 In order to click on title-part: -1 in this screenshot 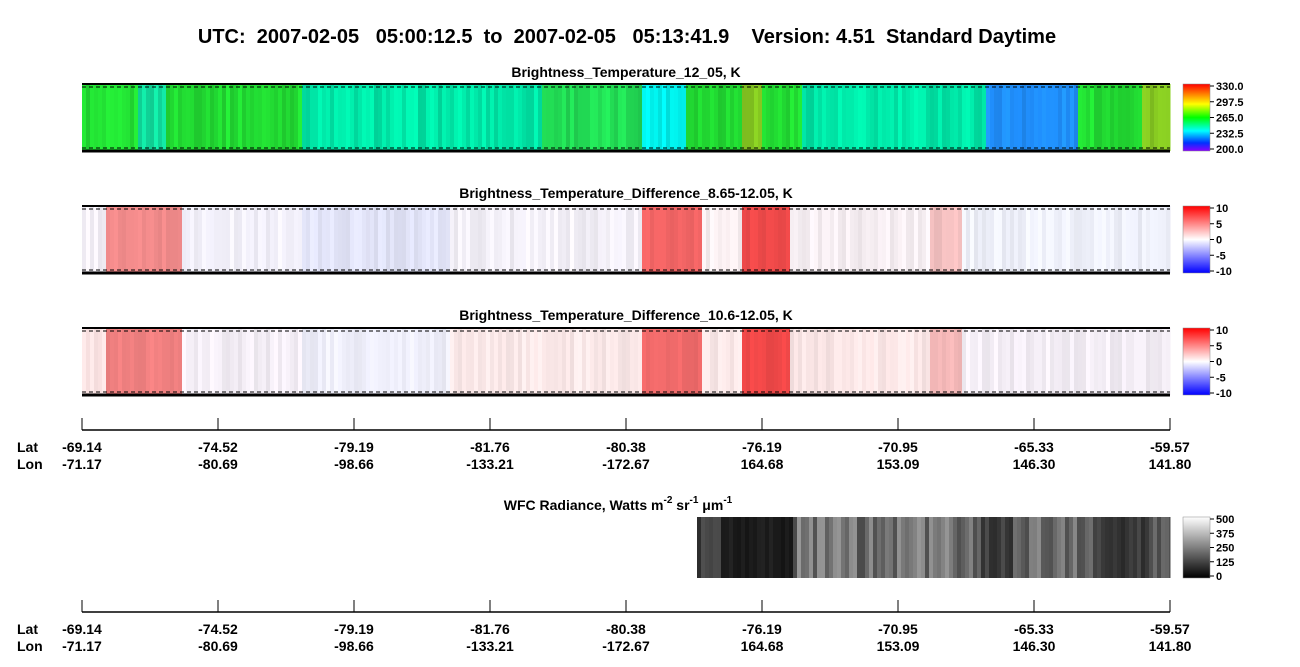, I will do `click(727, 500)`.